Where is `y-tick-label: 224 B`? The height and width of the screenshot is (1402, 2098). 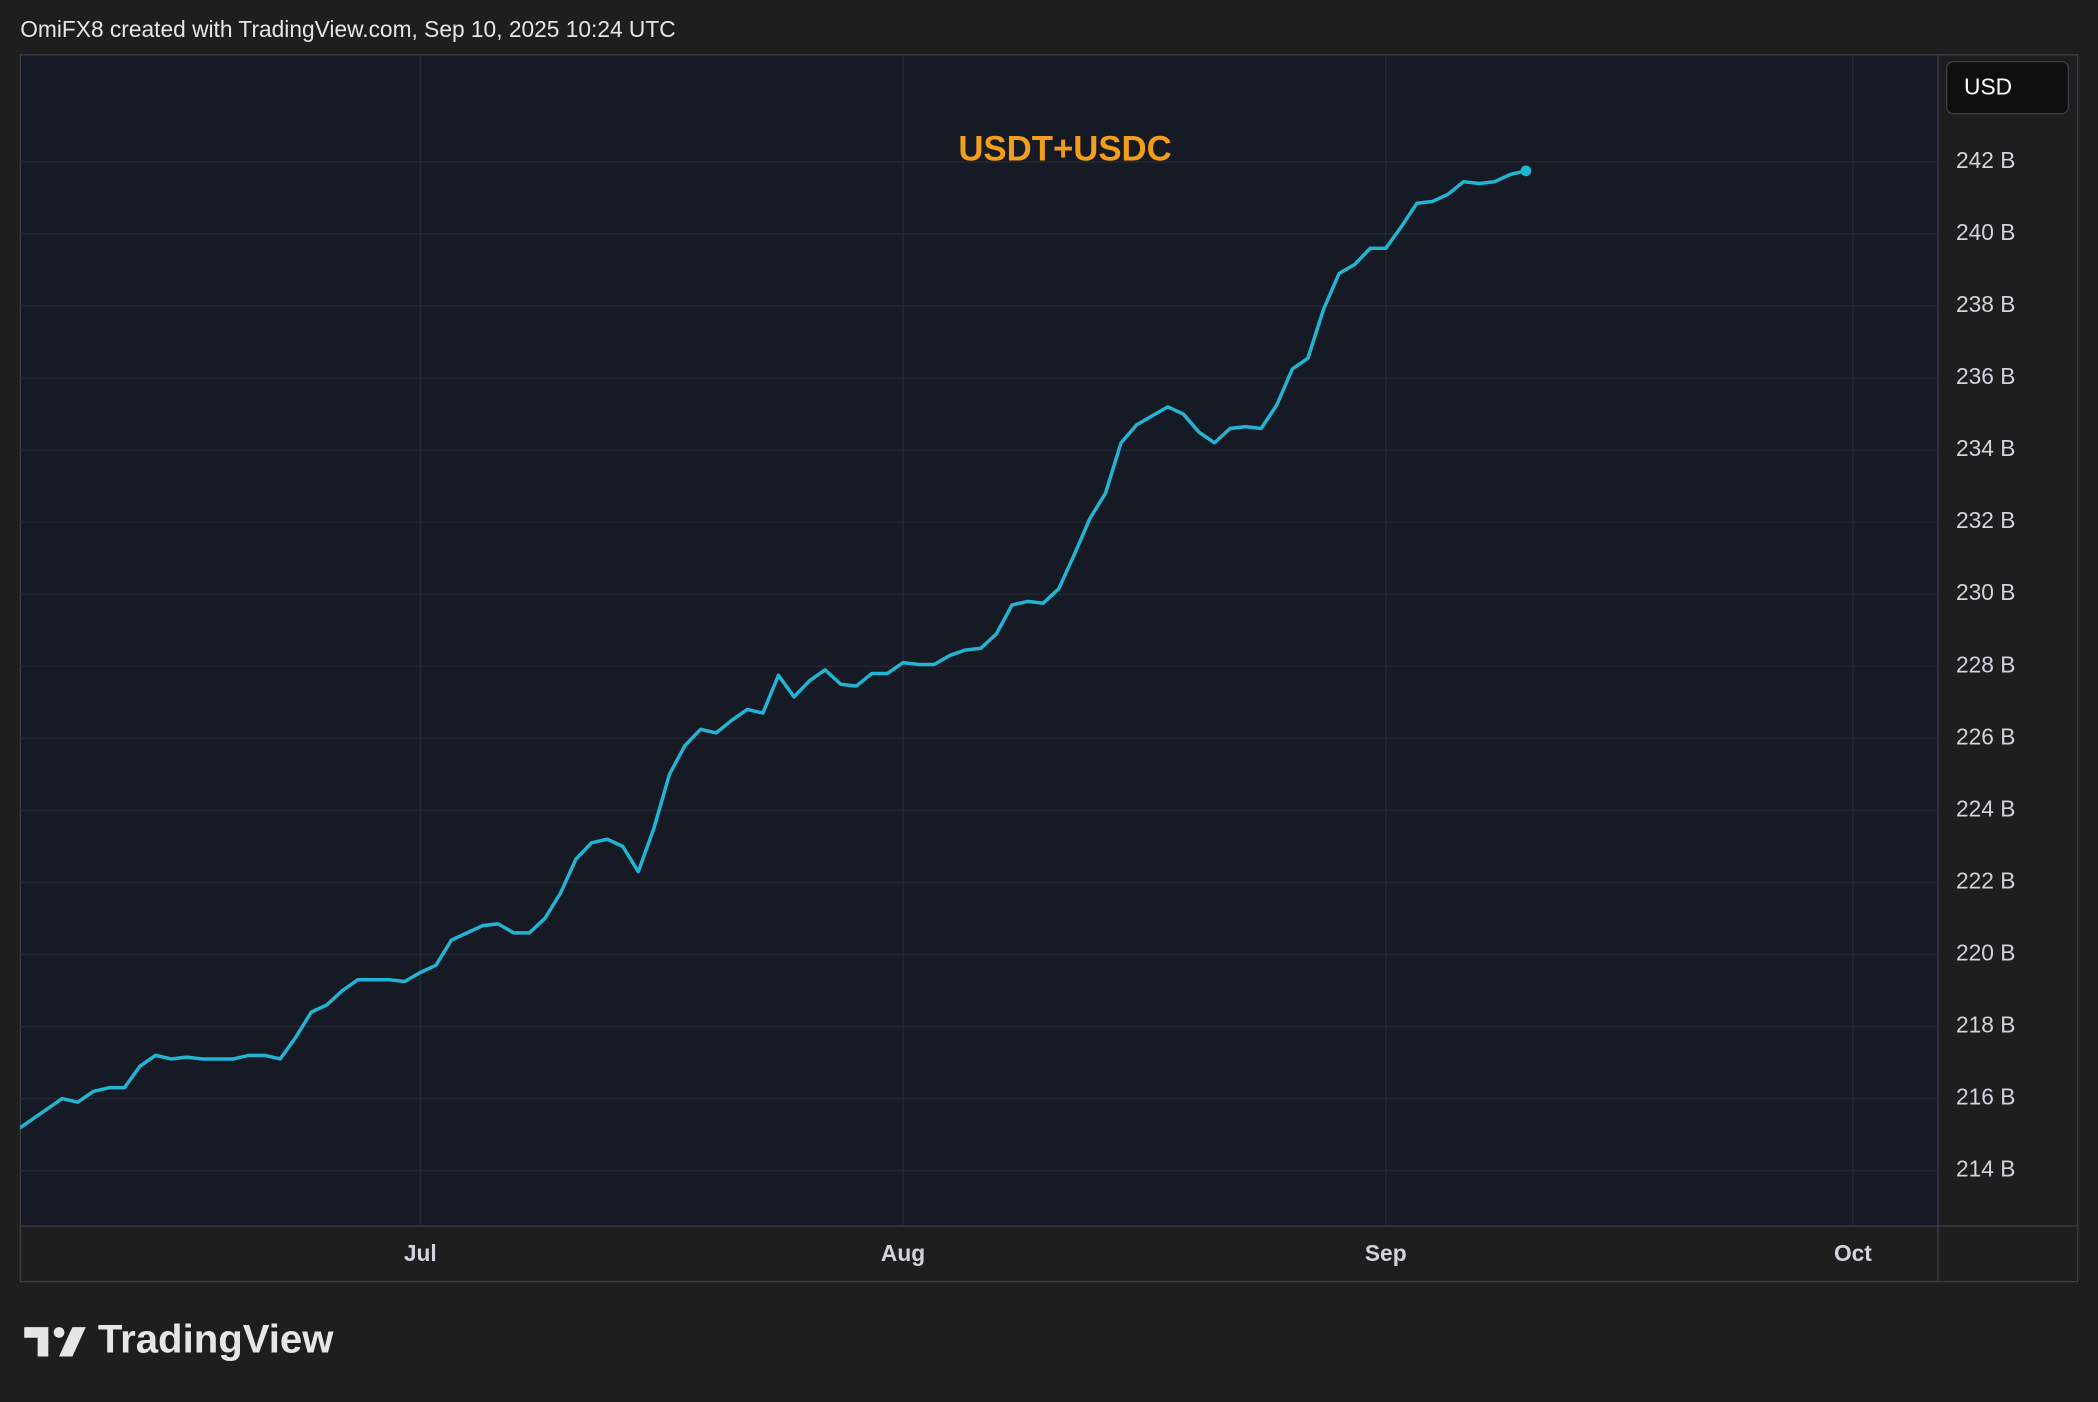
y-tick-label: 224 B is located at coordinates (1985, 808).